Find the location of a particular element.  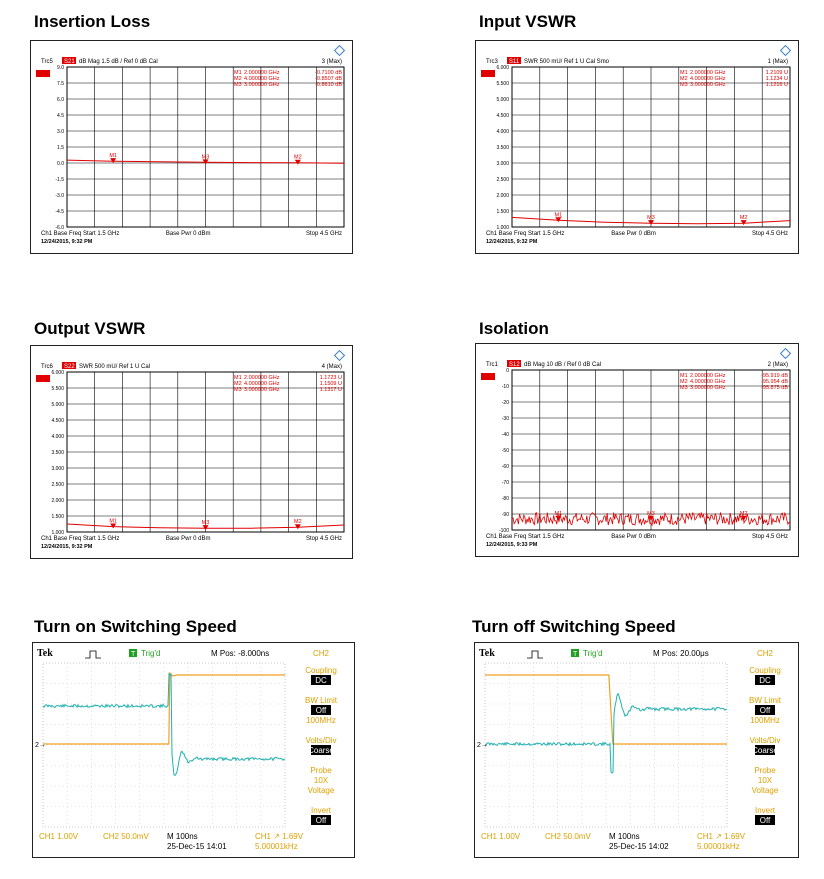

y-tick-label: 2.500 is located at coordinates (57, 485).